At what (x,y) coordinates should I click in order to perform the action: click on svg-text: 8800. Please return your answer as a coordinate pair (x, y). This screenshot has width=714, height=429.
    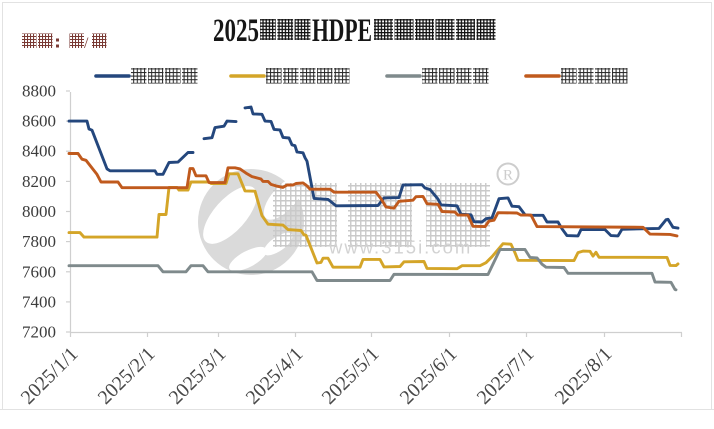
    Looking at the image, I should click on (39, 91).